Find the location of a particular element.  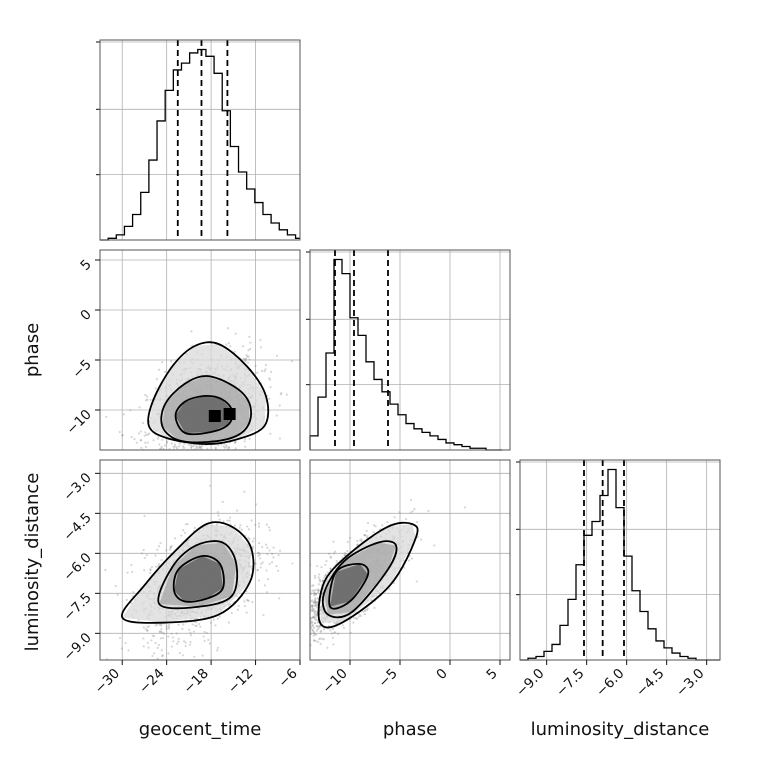

xtick-label-luminosity-distance-0: −9.0 is located at coordinates (530, 683).